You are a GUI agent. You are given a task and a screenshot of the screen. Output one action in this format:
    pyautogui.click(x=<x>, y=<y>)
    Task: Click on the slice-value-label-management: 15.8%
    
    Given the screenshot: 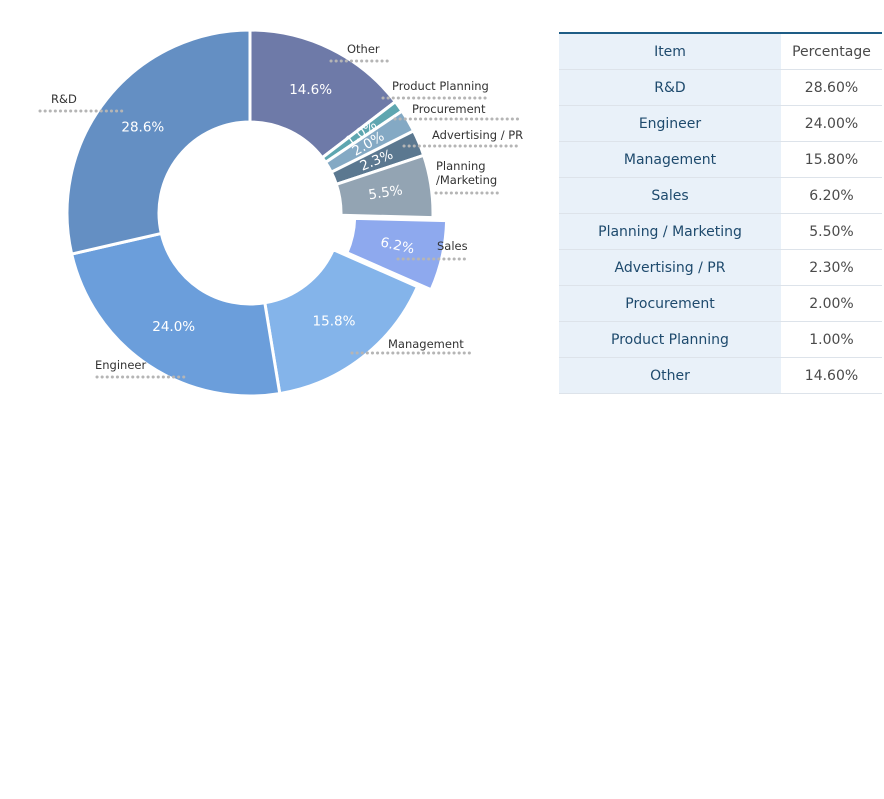 What is the action you would take?
    pyautogui.click(x=334, y=321)
    